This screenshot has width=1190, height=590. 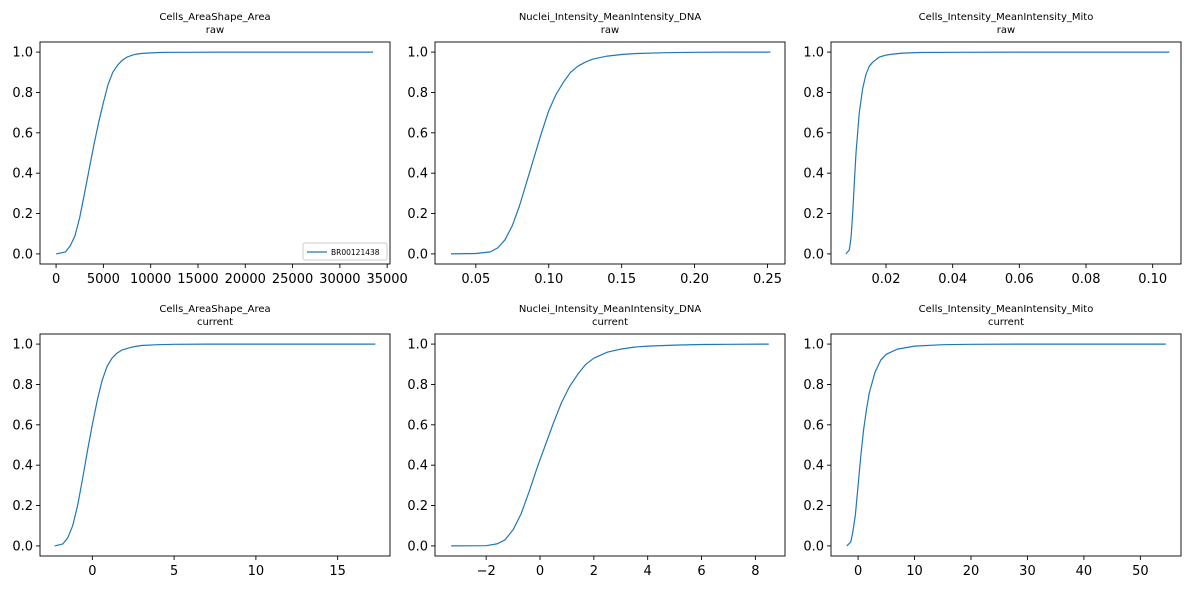 What do you see at coordinates (475, 279) in the screenshot?
I see `x-tick-label: 0.05` at bounding box center [475, 279].